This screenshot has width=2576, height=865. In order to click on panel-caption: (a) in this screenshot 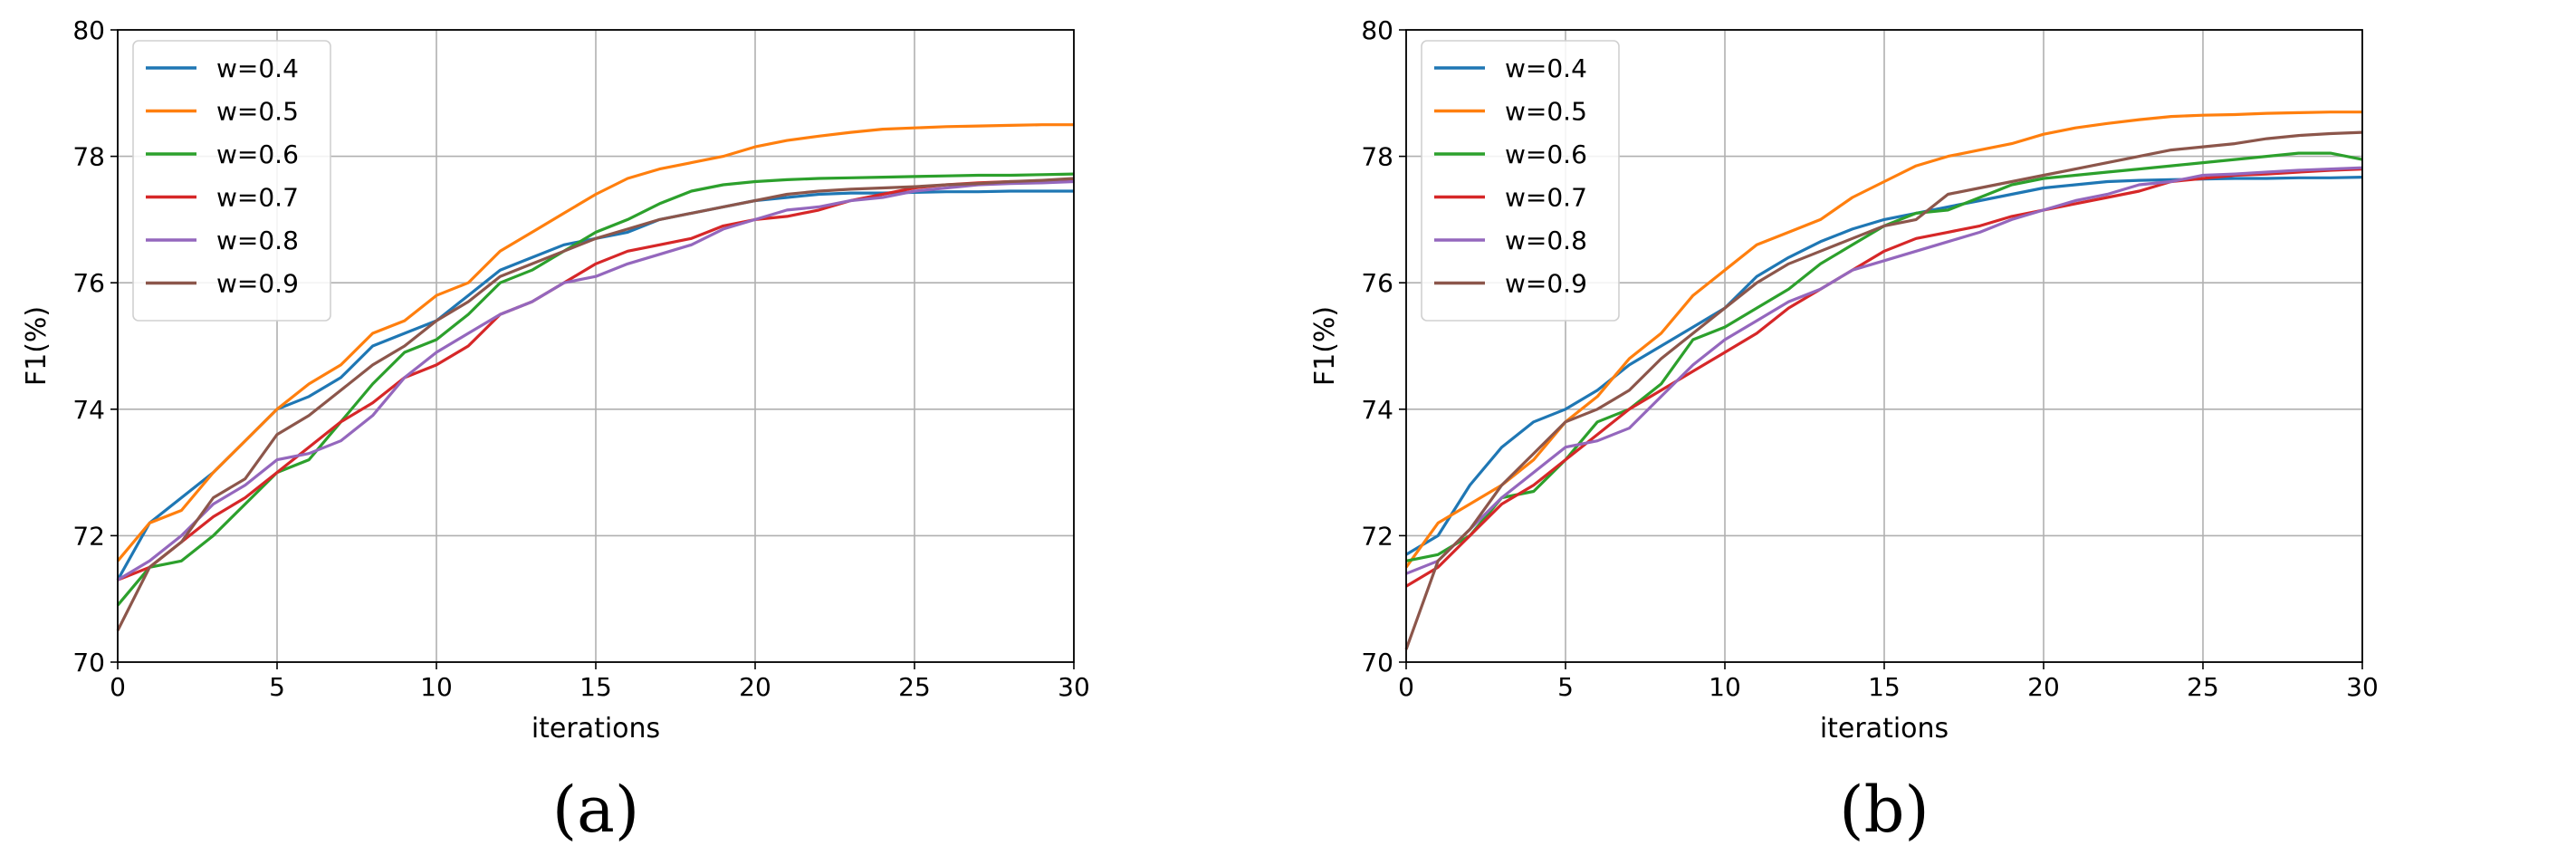, I will do `click(595, 810)`.